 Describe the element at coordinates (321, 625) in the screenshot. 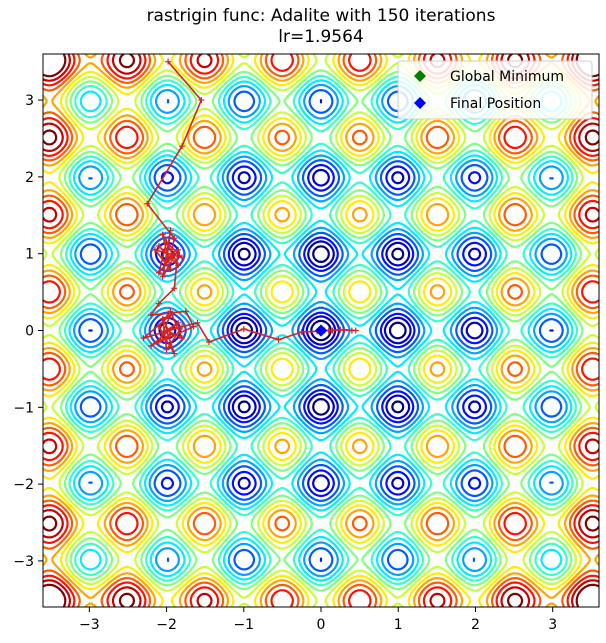

I see `x-tick-label: 0` at that location.